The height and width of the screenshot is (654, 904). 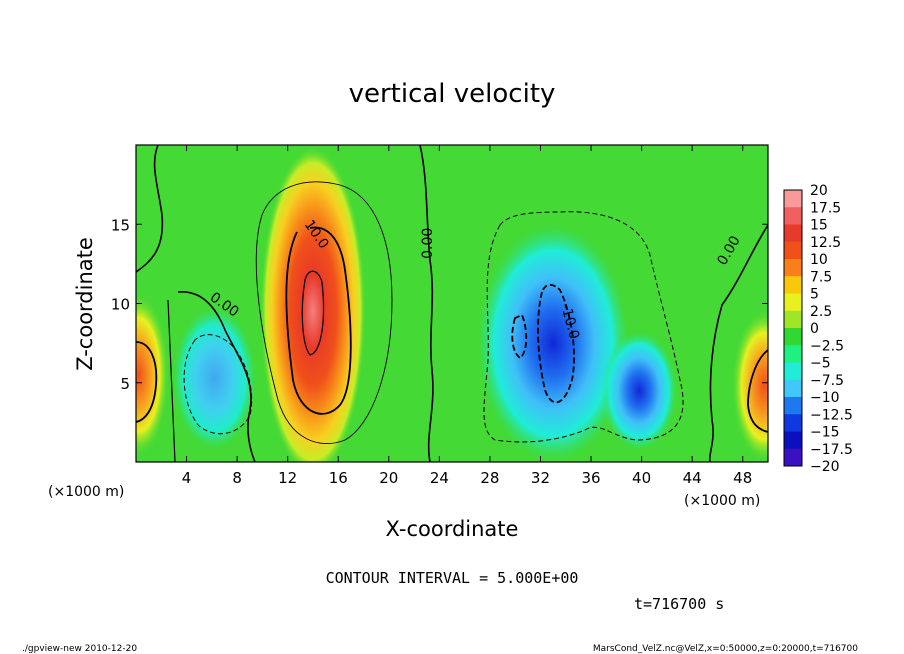 I want to click on time-stamp: t=716700 s, so click(x=679, y=604).